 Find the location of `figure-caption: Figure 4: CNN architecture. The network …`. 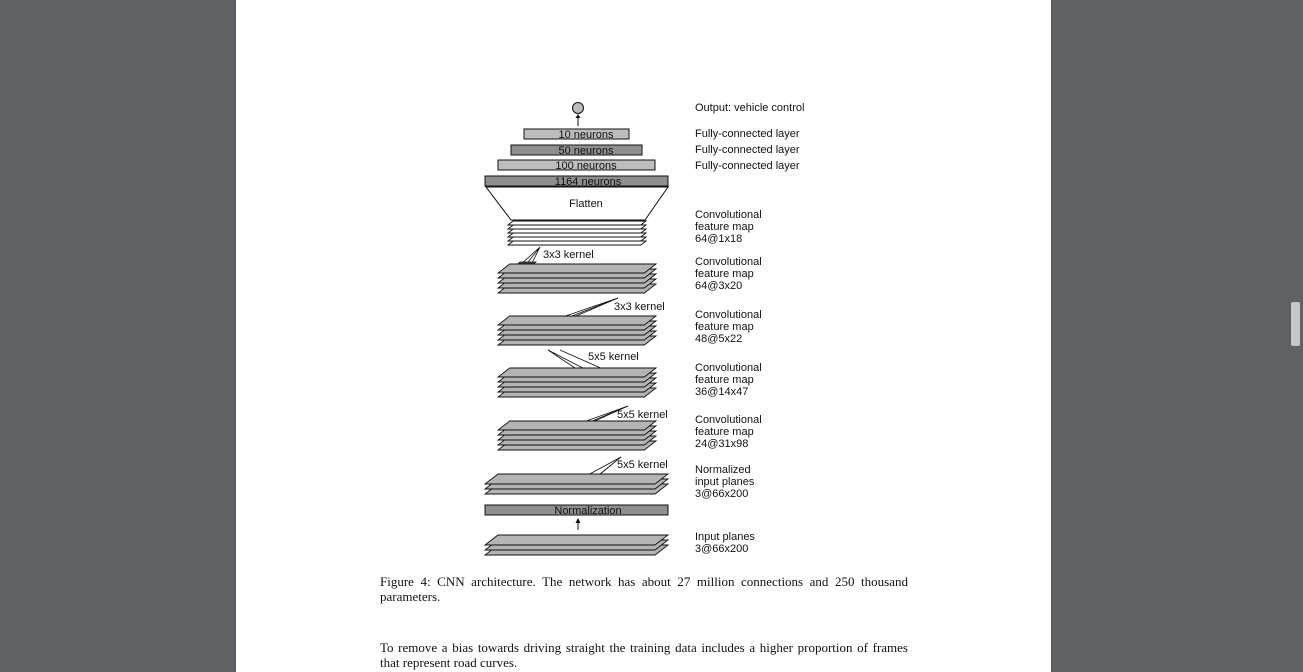

figure-caption: Figure 4: CNN architecture. The network … is located at coordinates (644, 589).